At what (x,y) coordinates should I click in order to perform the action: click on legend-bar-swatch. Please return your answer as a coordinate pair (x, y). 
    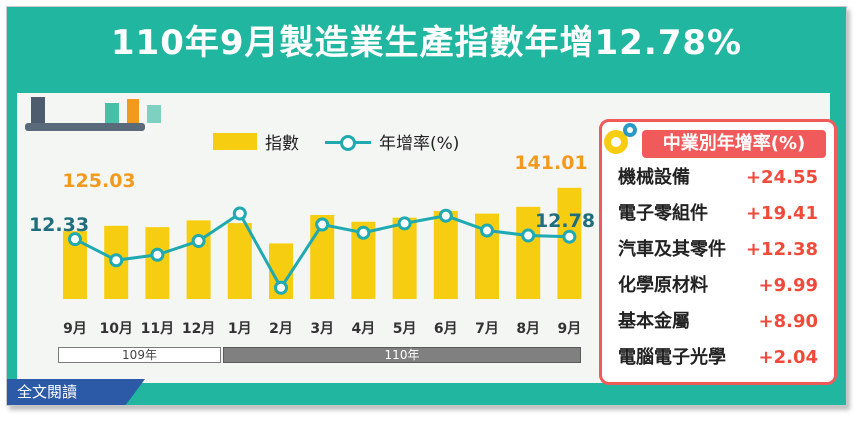
    Looking at the image, I should click on (235, 141).